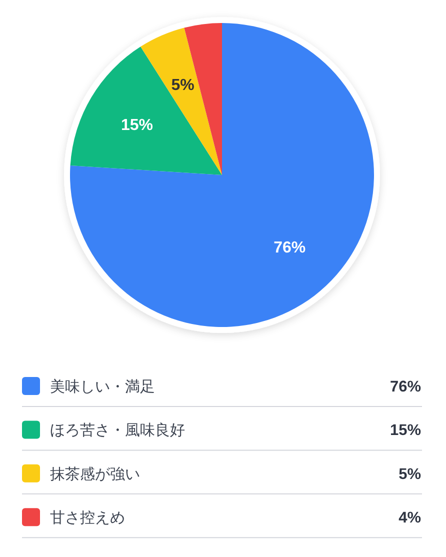  Describe the element at coordinates (117, 431) in the screenshot. I see `legend-label: ほろ苦さ・風味良好` at that location.